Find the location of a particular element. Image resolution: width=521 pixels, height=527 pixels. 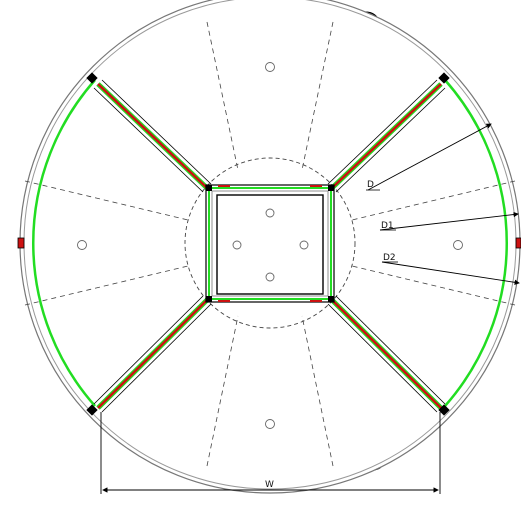

arm-upper-left is located at coordinates (152, 136).